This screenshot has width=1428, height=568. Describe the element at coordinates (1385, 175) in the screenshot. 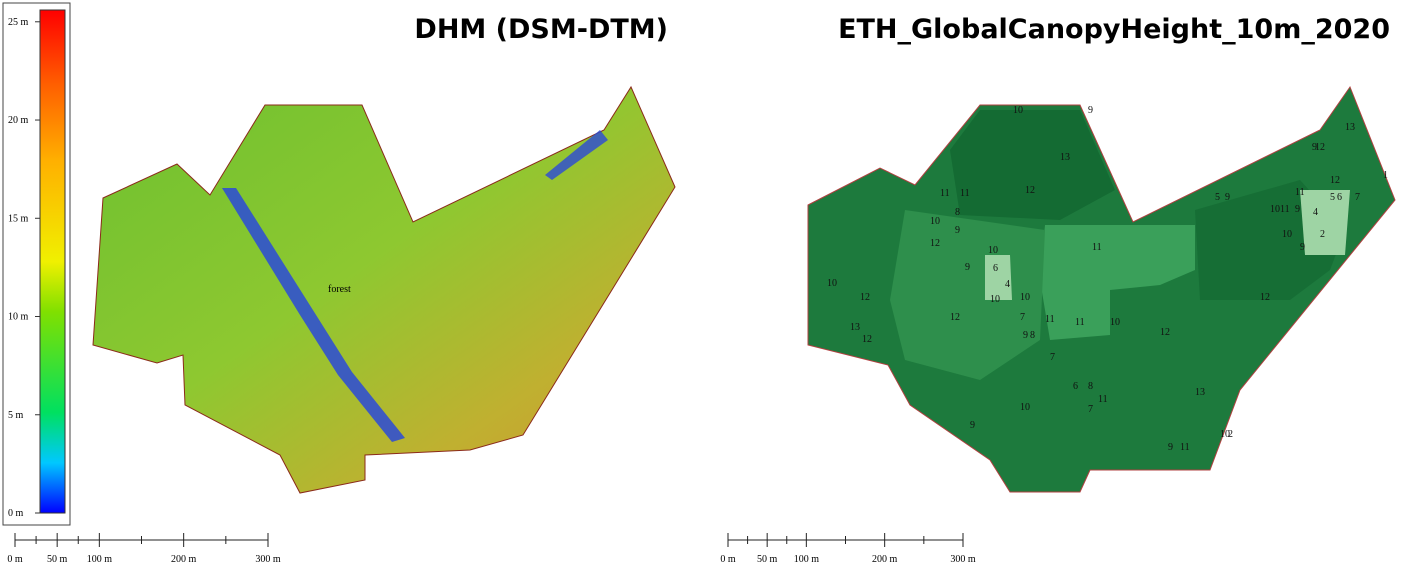

I see `cell-label: 1` at that location.